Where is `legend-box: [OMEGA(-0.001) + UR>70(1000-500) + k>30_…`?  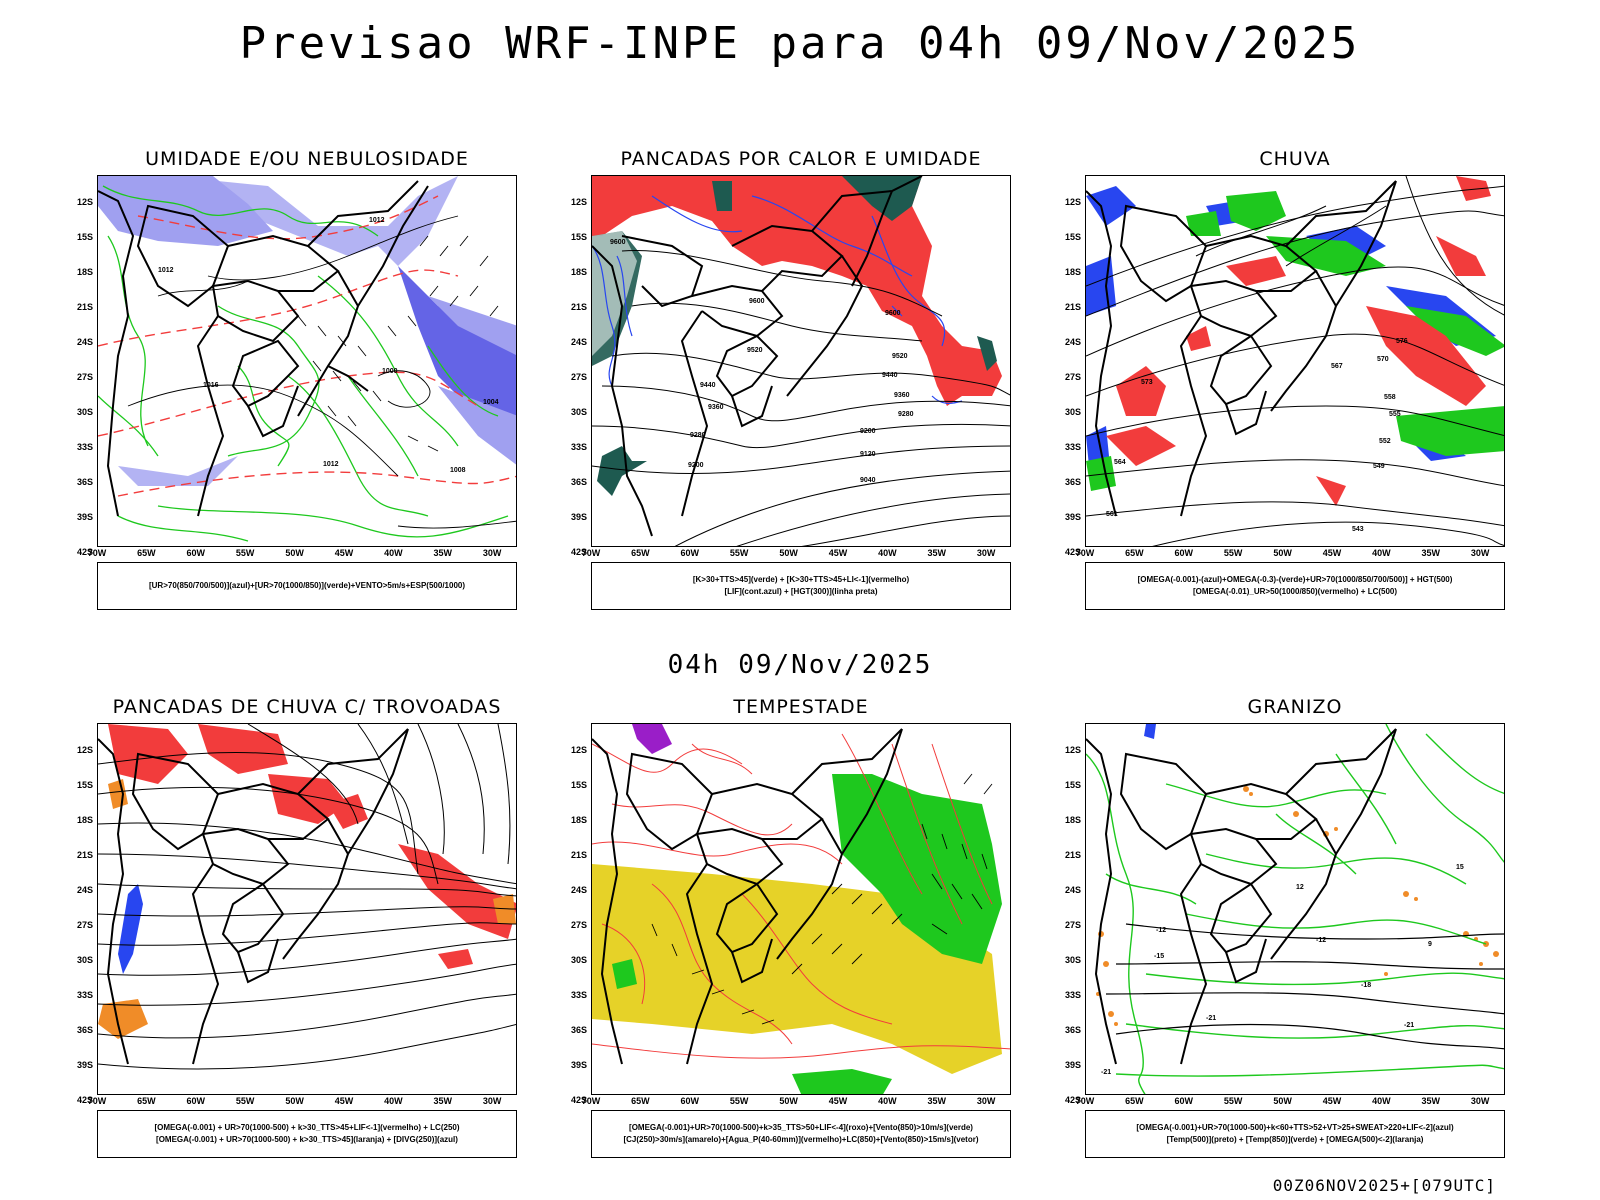
legend-box: [OMEGA(-0.001) + UR>70(1000-500) + k>30_… is located at coordinates (307, 1134).